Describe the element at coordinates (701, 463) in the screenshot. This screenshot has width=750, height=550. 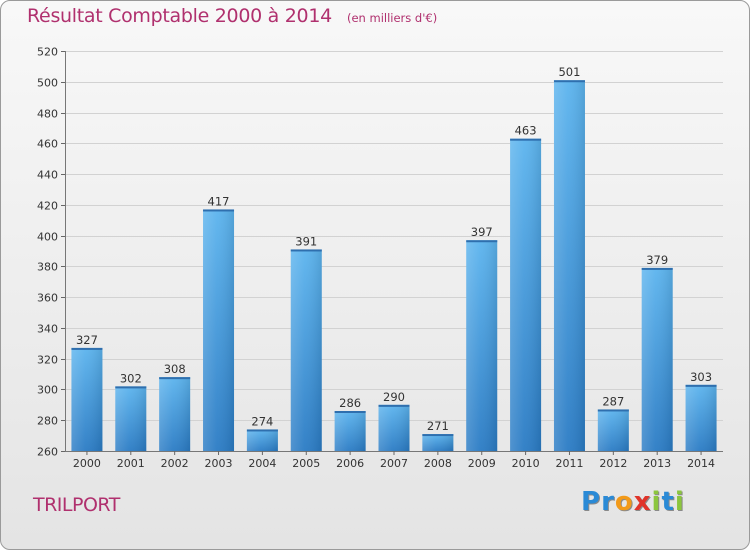
I see `x-tick-label: 2014` at that location.